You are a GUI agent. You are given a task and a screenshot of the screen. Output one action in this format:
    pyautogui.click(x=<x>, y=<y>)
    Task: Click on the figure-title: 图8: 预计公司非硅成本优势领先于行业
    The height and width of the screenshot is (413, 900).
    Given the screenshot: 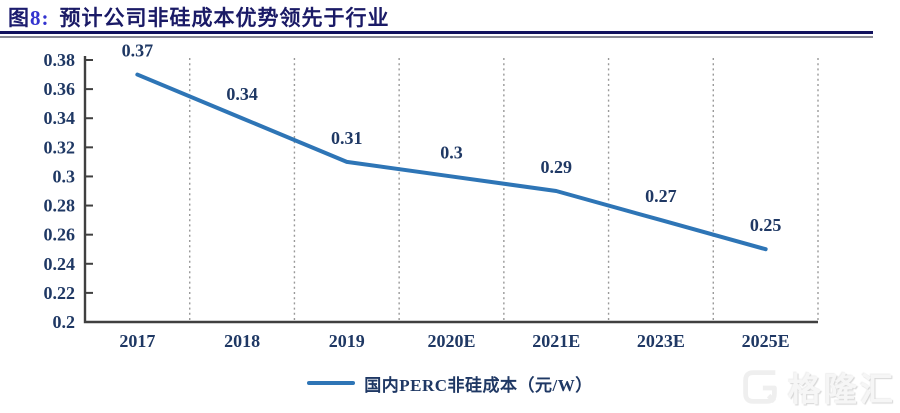 What is the action you would take?
    pyautogui.click(x=199, y=17)
    